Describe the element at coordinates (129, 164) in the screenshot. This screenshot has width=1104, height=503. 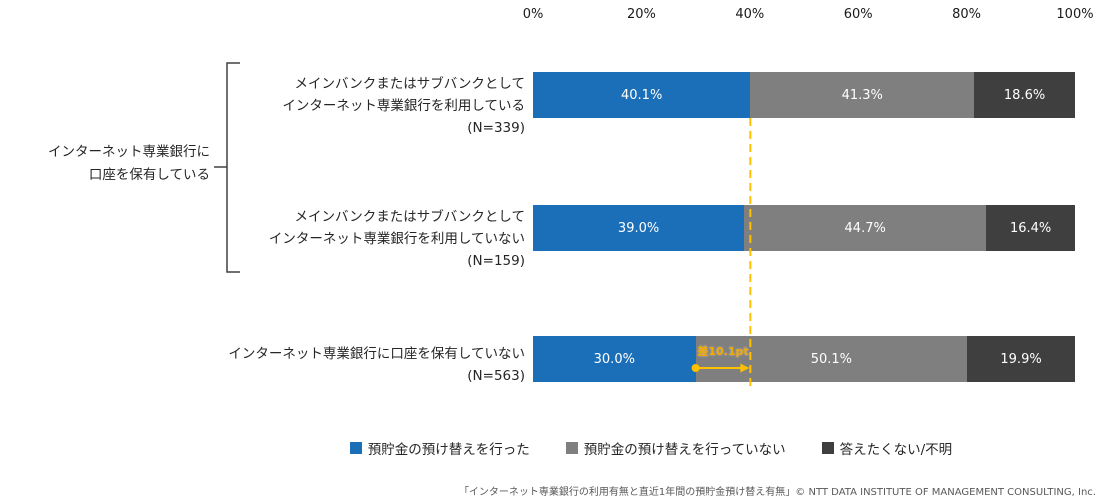
I see `group-label: インターネット専業銀行に 口座を保有している` at that location.